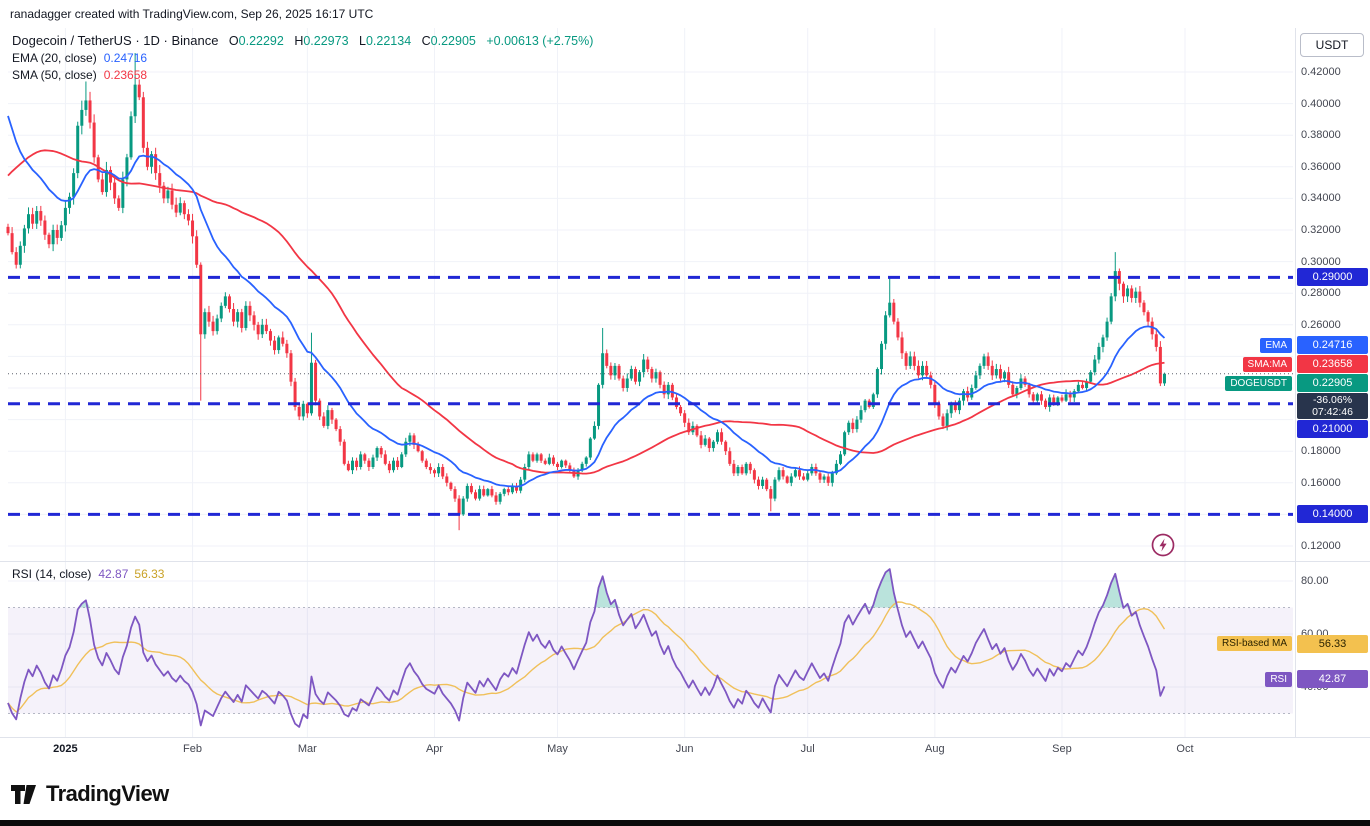 The image size is (1370, 826). Describe the element at coordinates (685, 823) in the screenshot. I see `bottom-bar` at that location.